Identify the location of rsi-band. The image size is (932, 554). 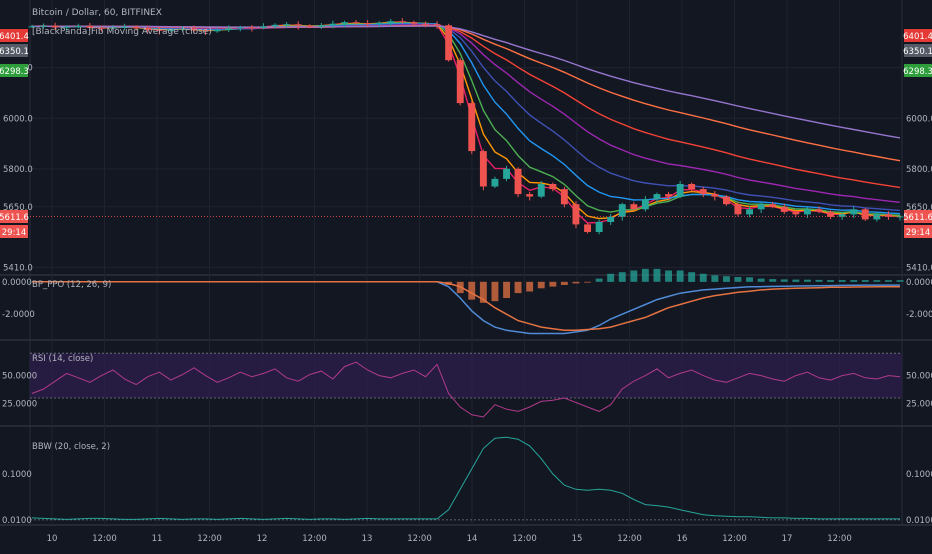
(466, 375).